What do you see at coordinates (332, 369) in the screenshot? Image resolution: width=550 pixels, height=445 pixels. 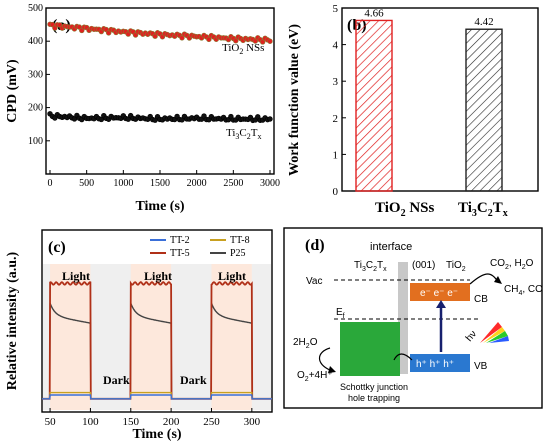 I see `water-oxidation-arrowhead` at bounding box center [332, 369].